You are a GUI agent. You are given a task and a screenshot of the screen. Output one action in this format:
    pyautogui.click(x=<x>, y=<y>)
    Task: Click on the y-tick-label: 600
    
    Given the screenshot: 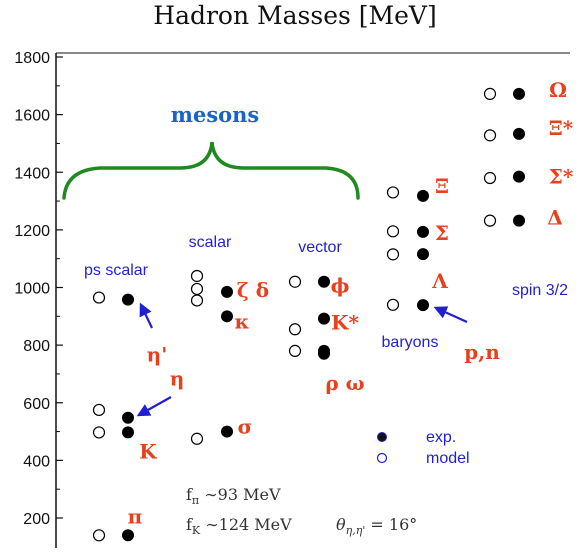 What is the action you would take?
    pyautogui.click(x=36, y=404)
    